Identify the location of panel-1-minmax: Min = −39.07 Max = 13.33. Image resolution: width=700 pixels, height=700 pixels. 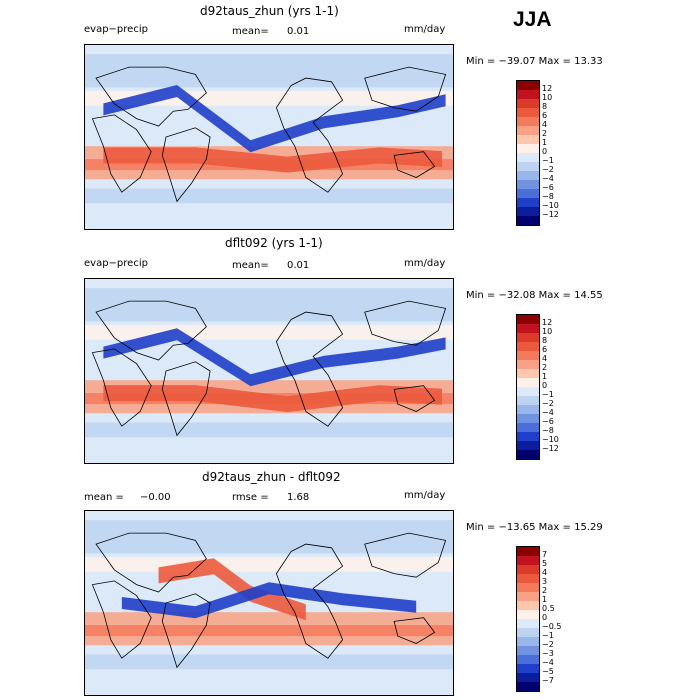
(534, 61).